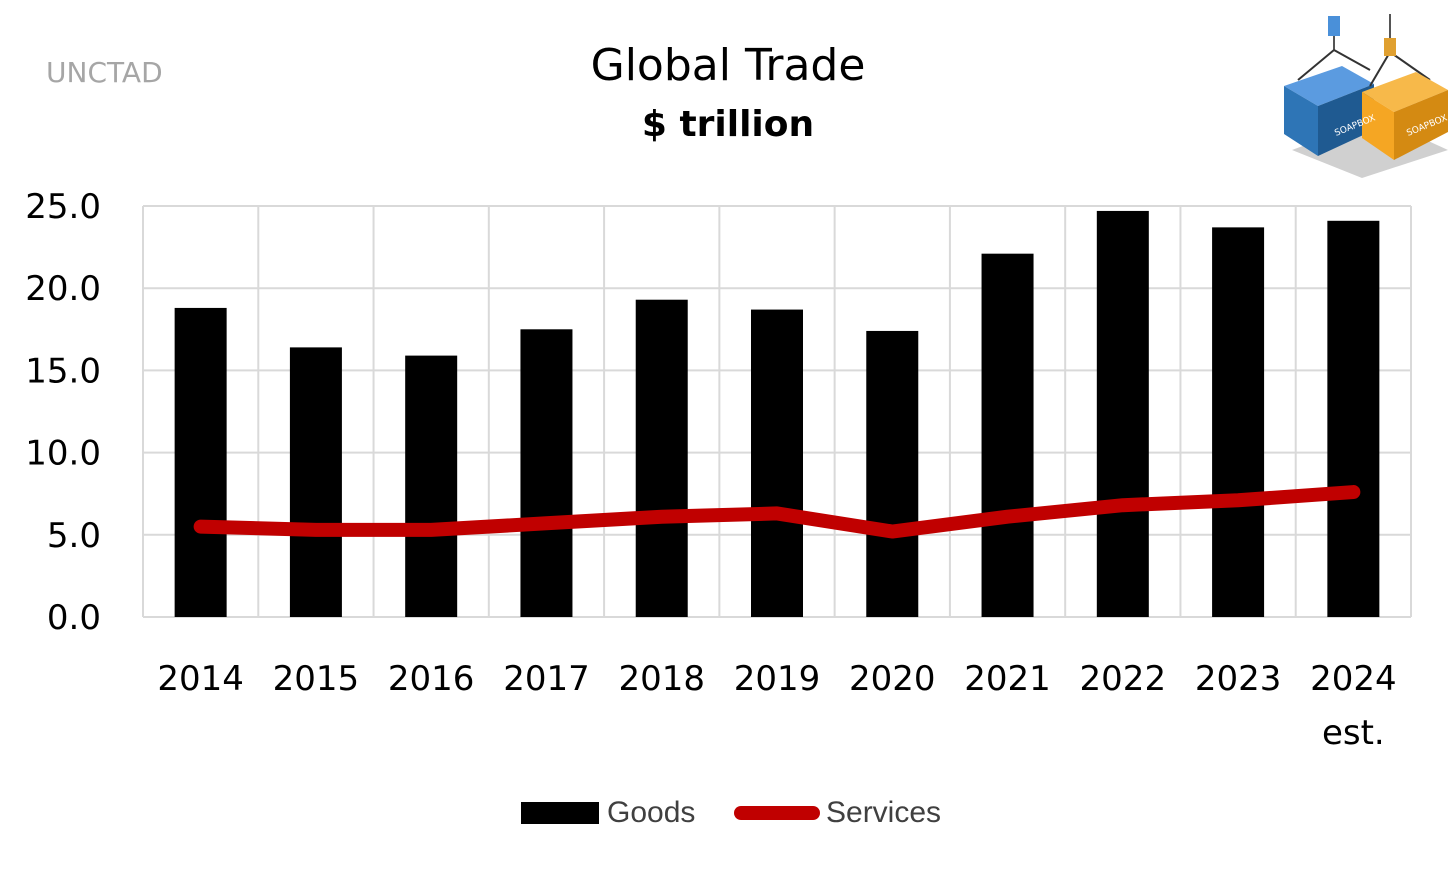  What do you see at coordinates (1123, 679) in the screenshot?
I see `x-tick-label: 2022` at bounding box center [1123, 679].